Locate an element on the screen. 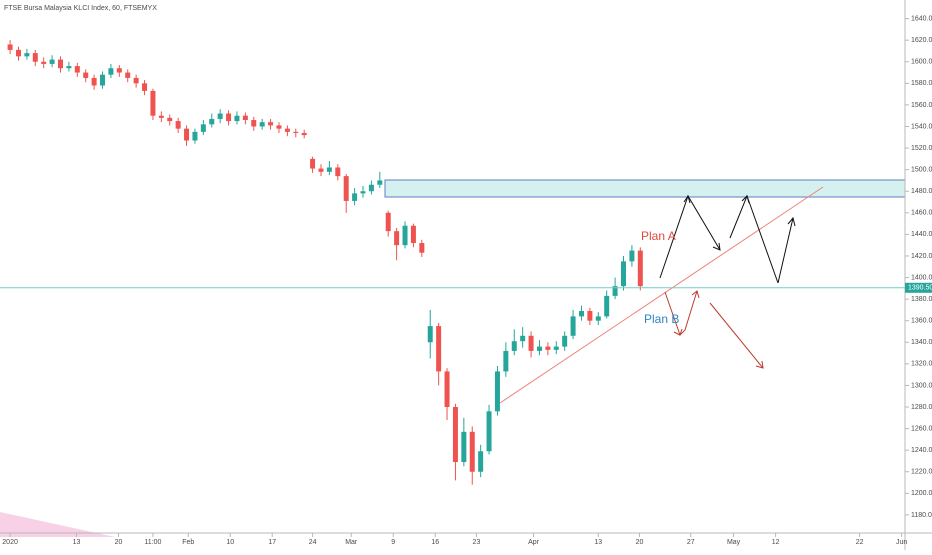  y-tick-label: 1380.00 is located at coordinates (921, 299).